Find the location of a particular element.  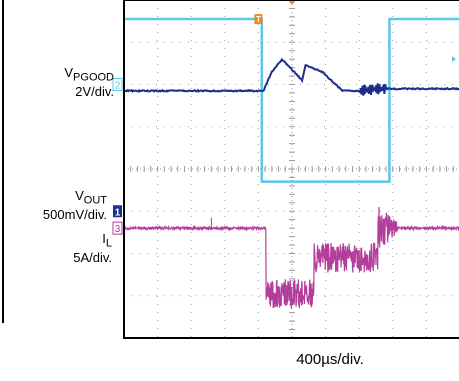

vpgood-label: VPGOOD 2V/div. is located at coordinates (57, 82).